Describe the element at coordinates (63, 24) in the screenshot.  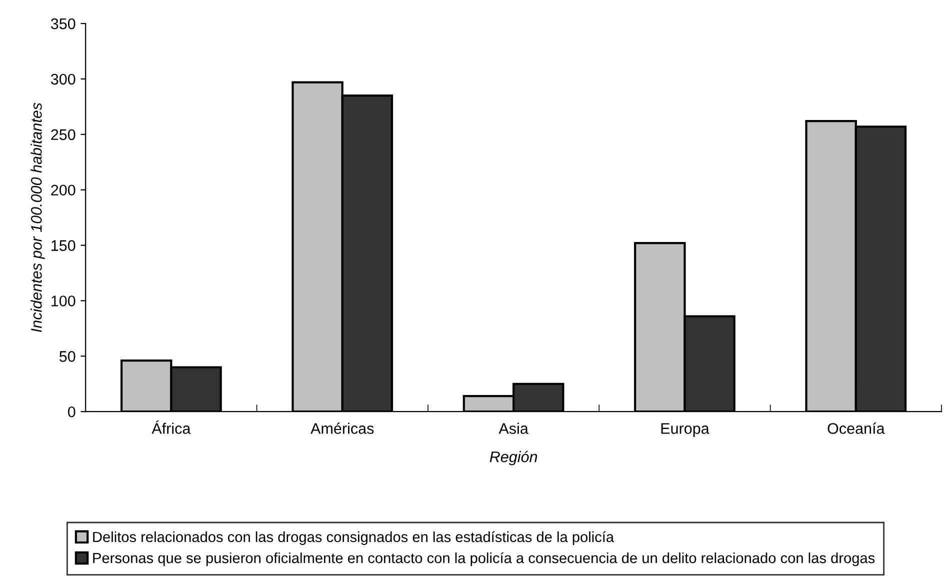
I see `y-tick-label: 350` at that location.